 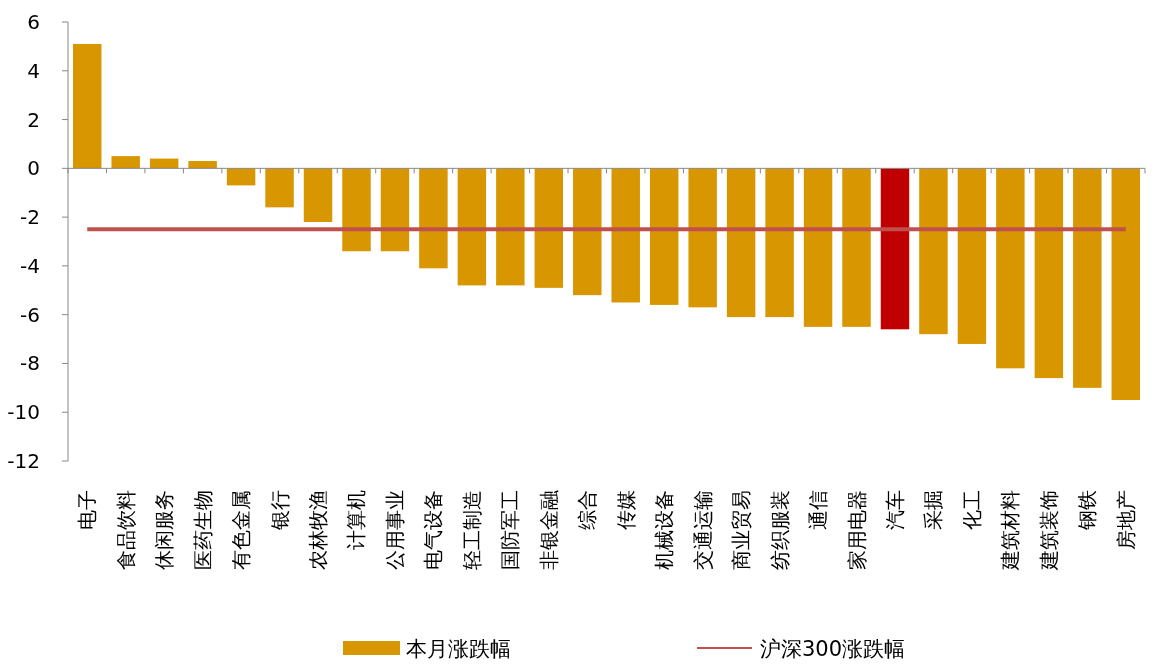 I want to click on y-tick-label: 2, so click(x=33, y=119).